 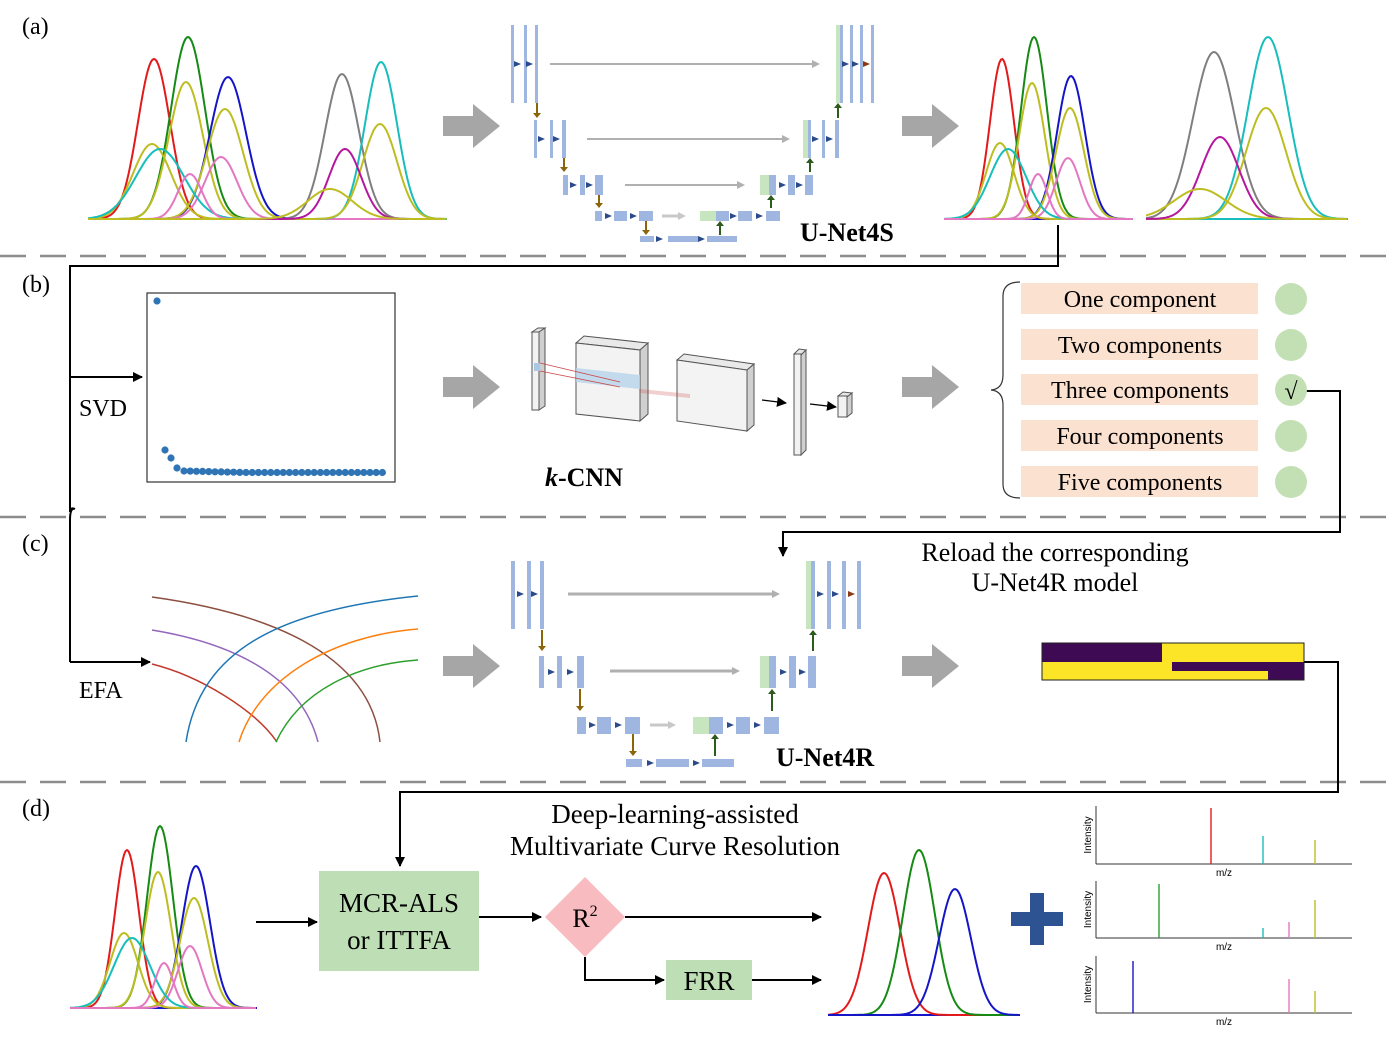 I want to click on svd-label: SVD, so click(x=103, y=409).